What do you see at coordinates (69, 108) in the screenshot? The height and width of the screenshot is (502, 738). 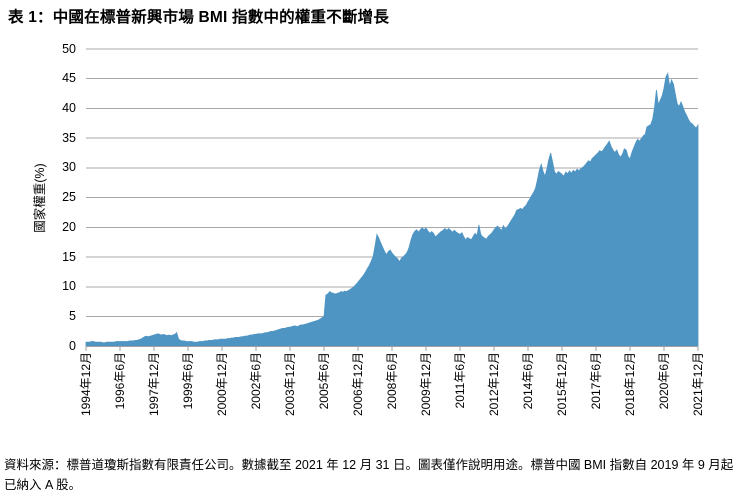 I see `y-tick-label: 40` at bounding box center [69, 108].